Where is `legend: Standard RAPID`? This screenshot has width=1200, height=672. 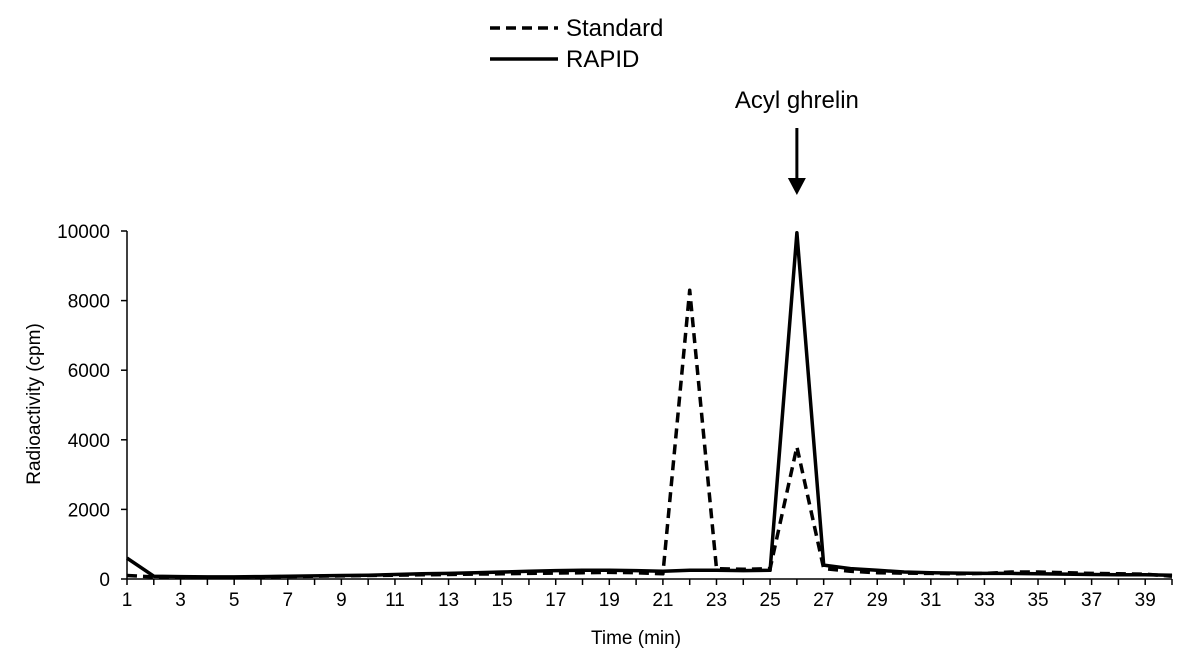
legend: Standard RAPID is located at coordinates (576, 44).